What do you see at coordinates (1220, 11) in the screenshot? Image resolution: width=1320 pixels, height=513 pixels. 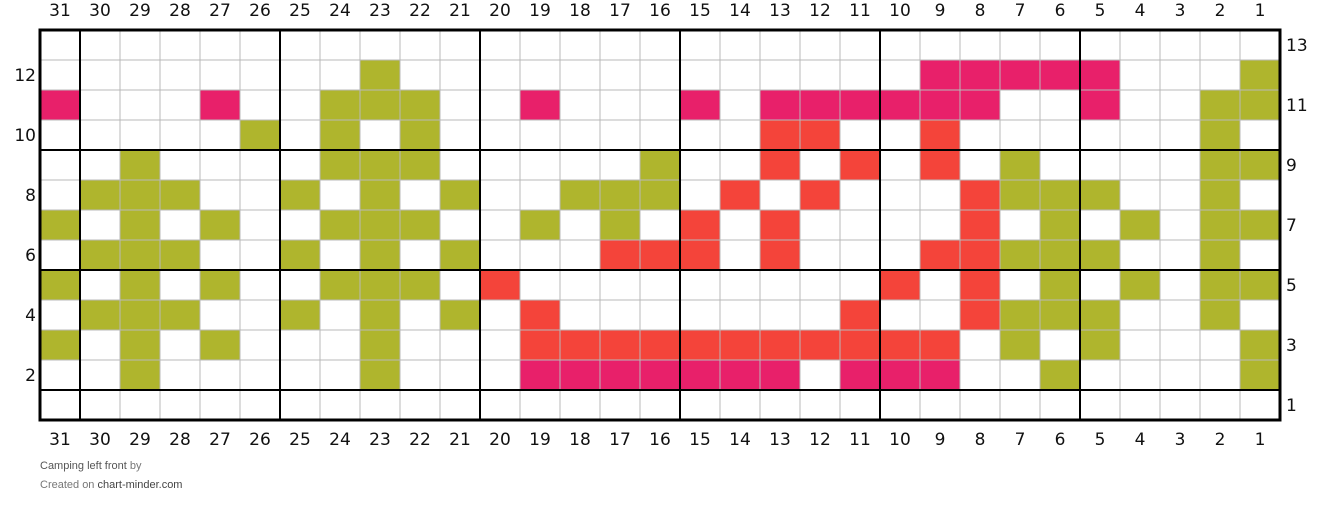 I see `column-number-top: 2` at bounding box center [1220, 11].